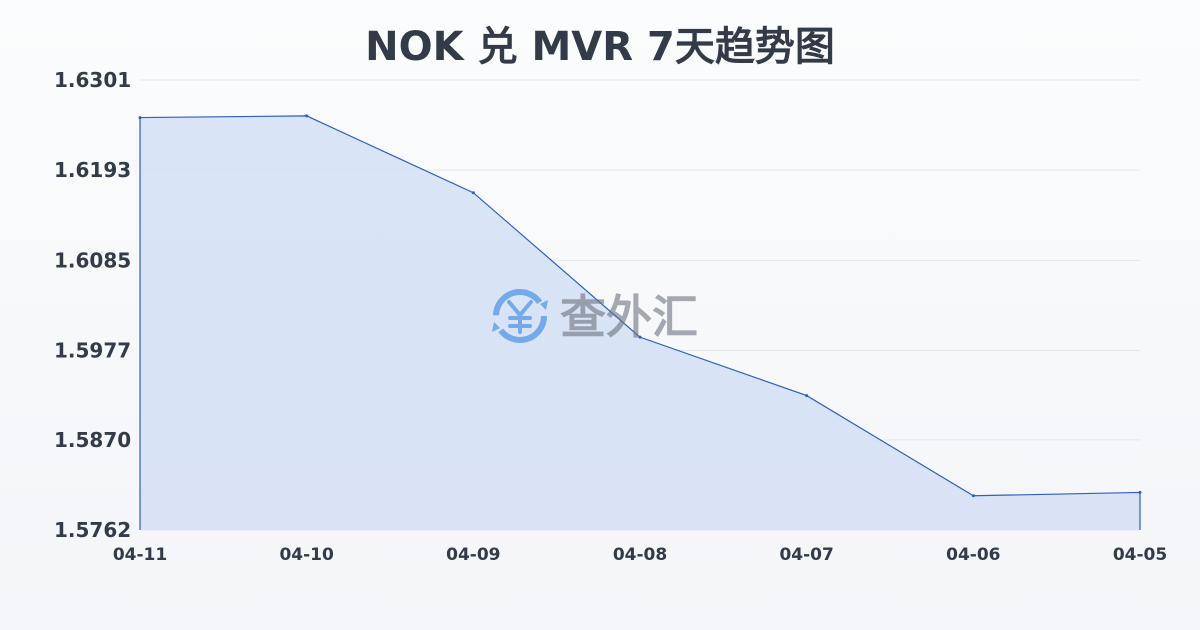  What do you see at coordinates (306, 555) in the screenshot?
I see `x-tick-label: 04-10` at bounding box center [306, 555].